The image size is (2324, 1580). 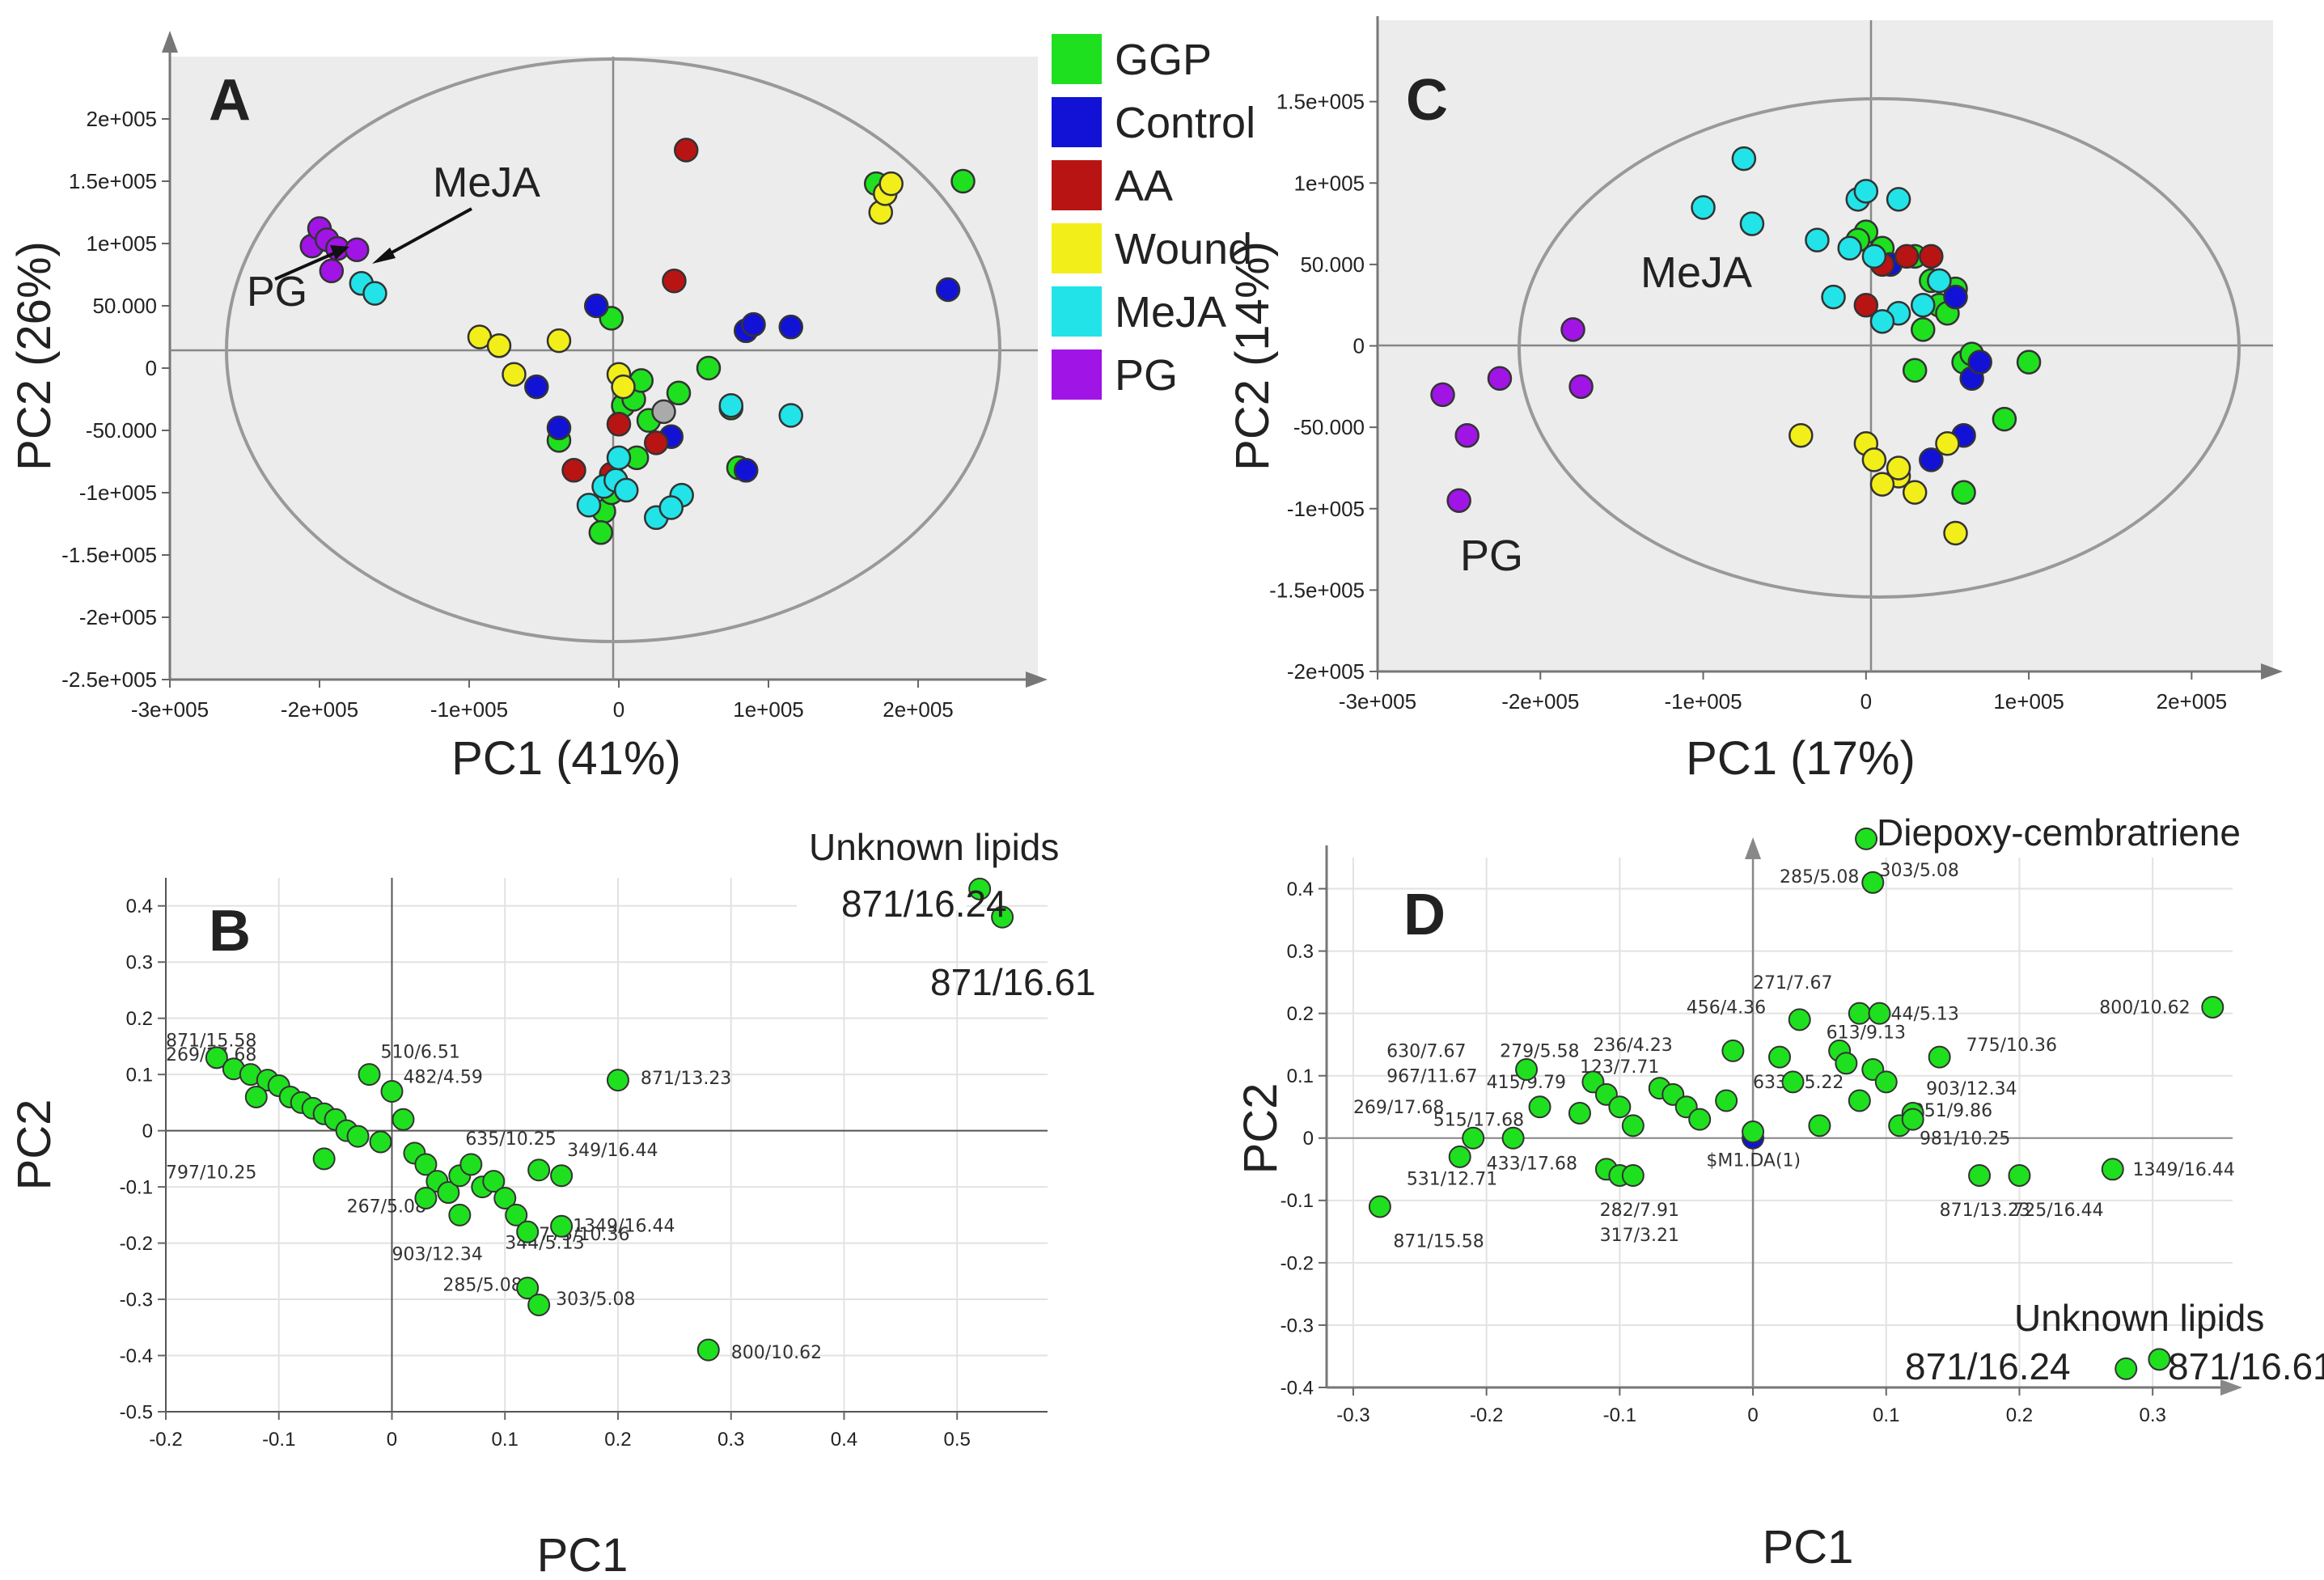 What do you see at coordinates (617, 1440) in the screenshot?
I see `x-tick-label: 0.2` at bounding box center [617, 1440].